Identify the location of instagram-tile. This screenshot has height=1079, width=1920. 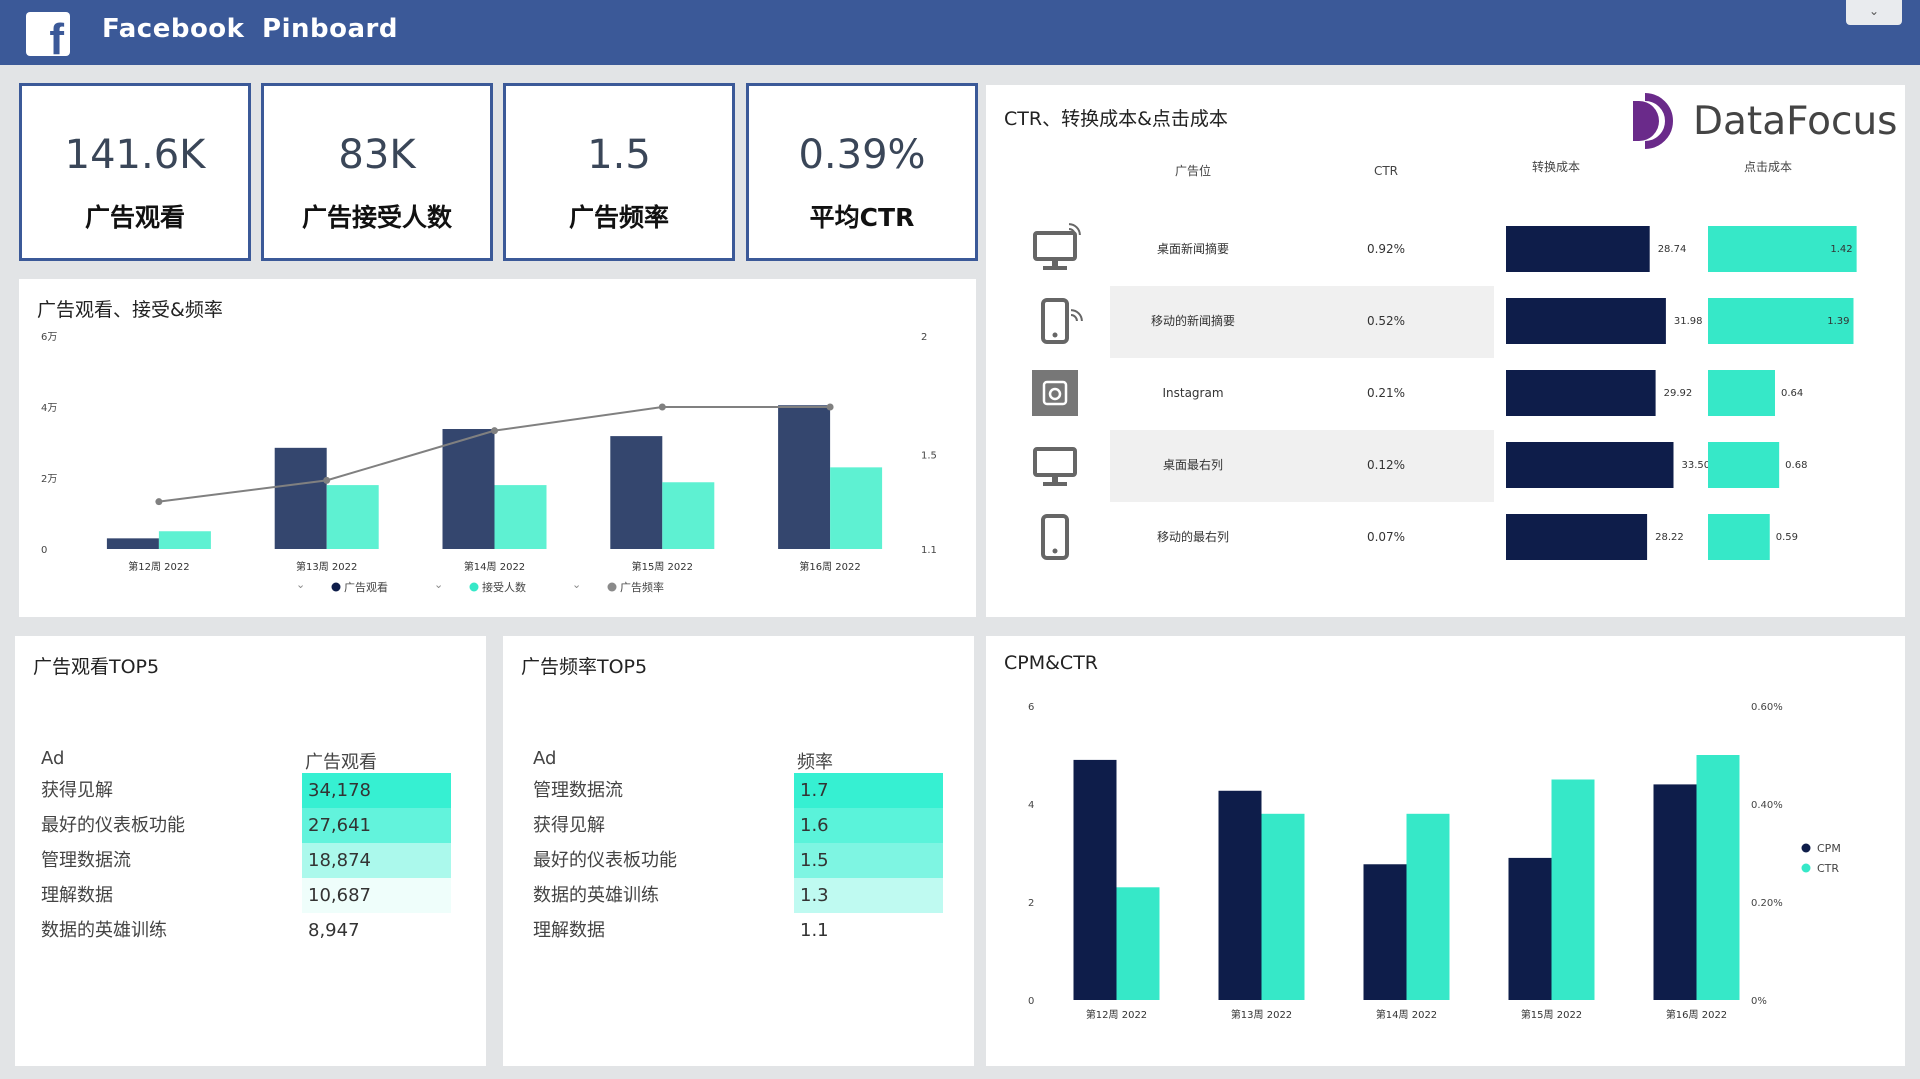
(1055, 393).